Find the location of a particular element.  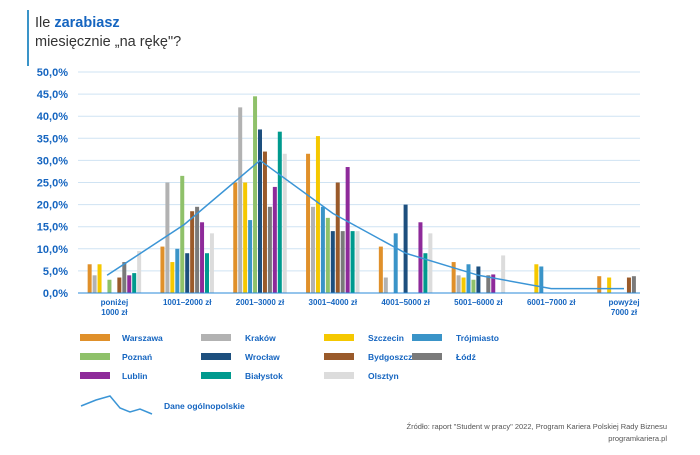

title-bold: zarabiasz is located at coordinates (86, 23).